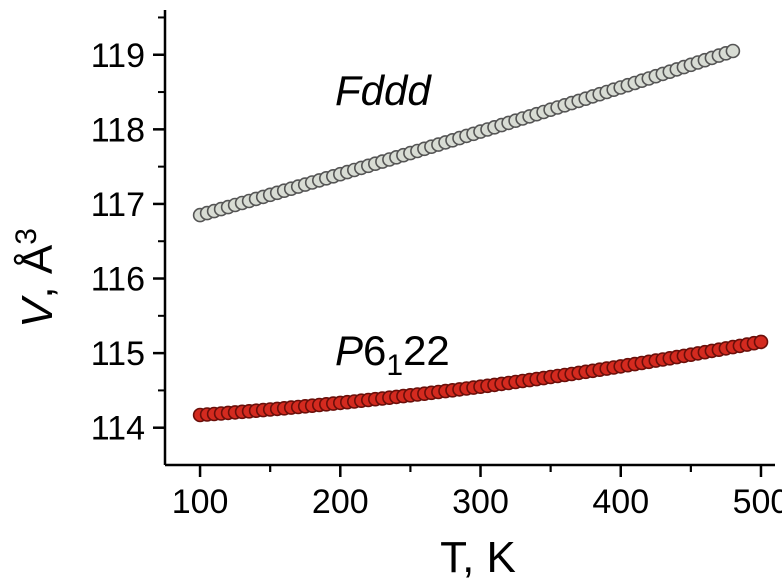 This screenshot has height=583, width=782. I want to click on series-1-points, so click(480, 378).